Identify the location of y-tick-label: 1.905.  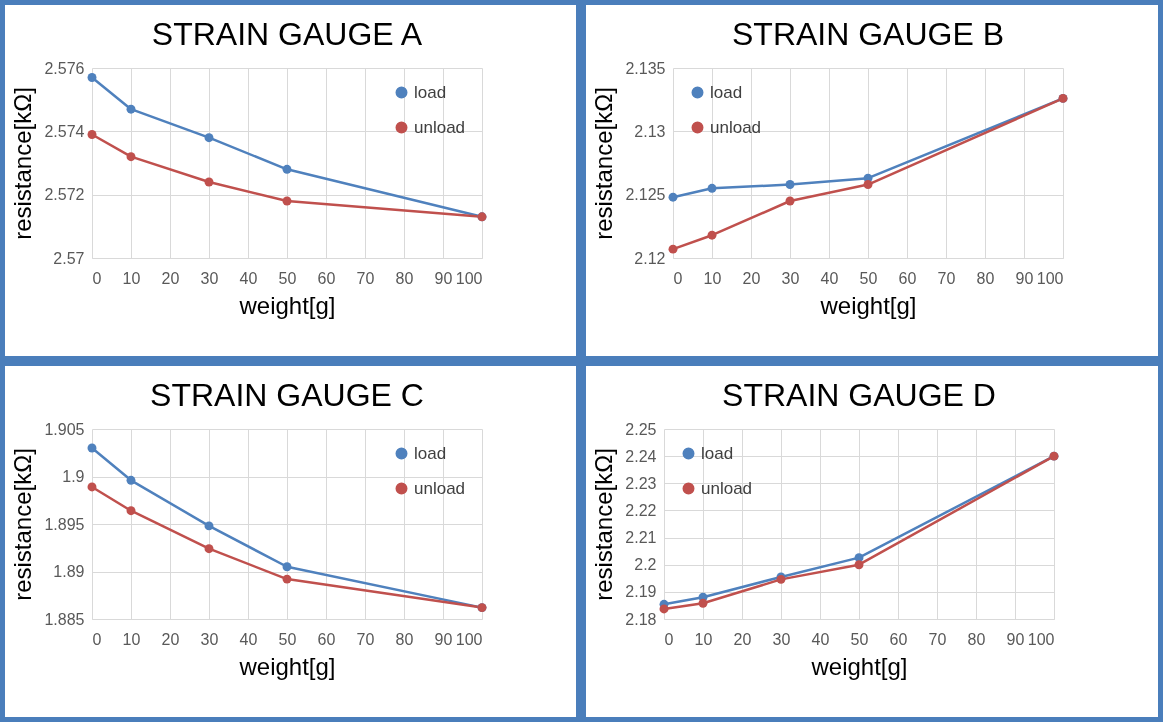
(64, 429).